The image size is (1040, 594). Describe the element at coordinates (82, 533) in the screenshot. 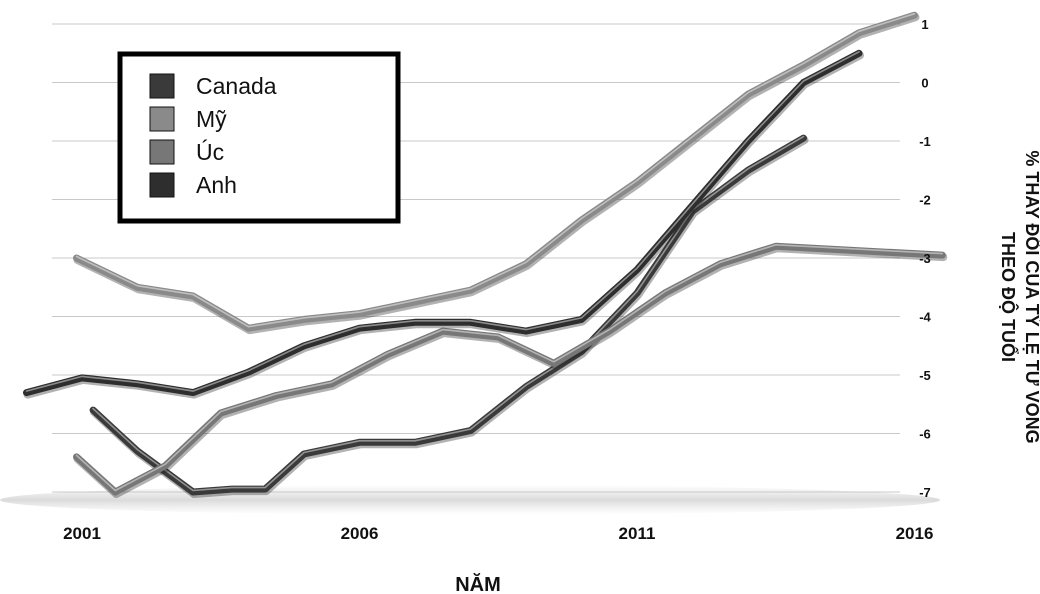

I see `x-tick-label: 2001` at that location.